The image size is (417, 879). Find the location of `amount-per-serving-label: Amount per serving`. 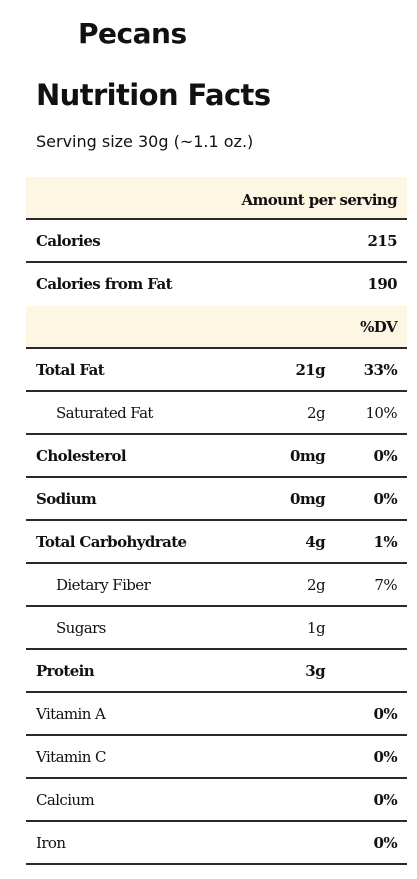

amount-per-serving-label: Amount per serving is located at coordinates (319, 200).